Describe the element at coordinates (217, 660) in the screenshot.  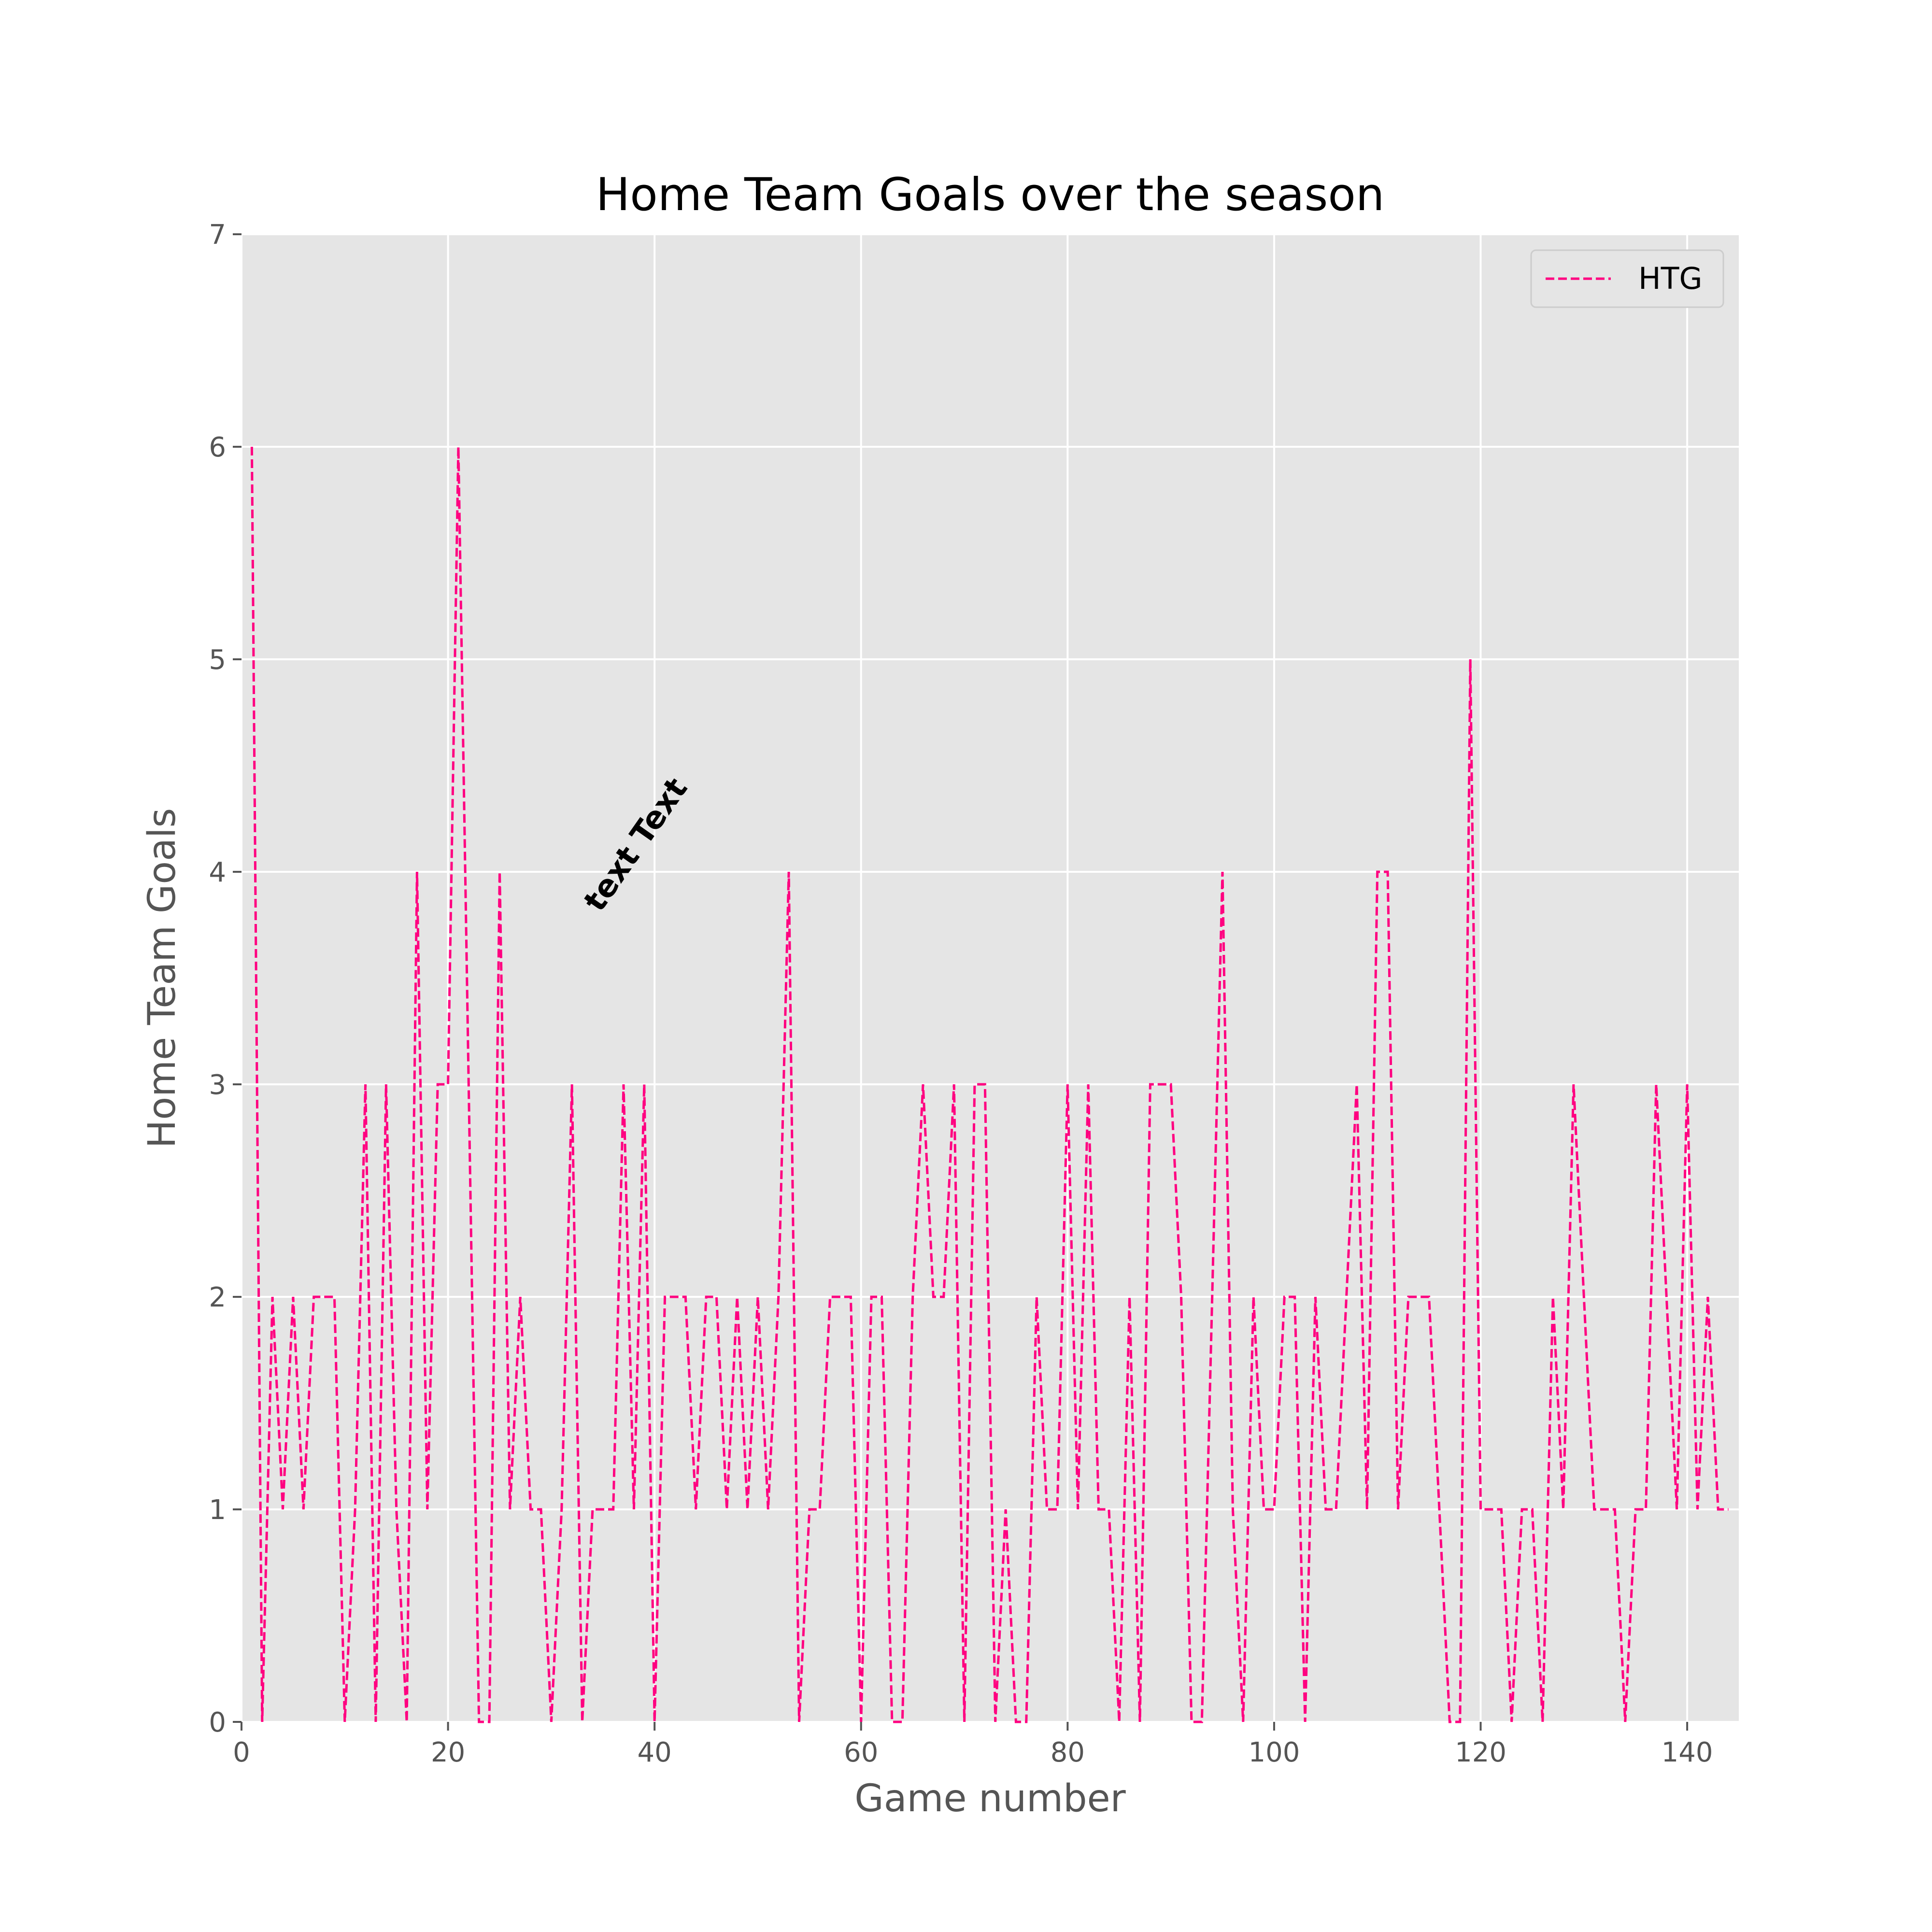
I see `y-tick-label: 5` at that location.